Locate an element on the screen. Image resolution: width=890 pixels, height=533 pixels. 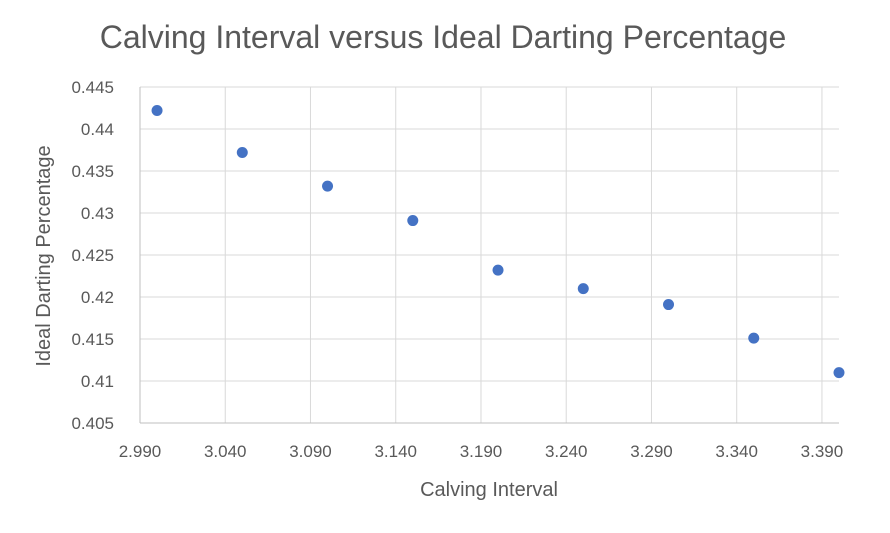
x-axis-title: Calving Interval is located at coordinates (489, 490).